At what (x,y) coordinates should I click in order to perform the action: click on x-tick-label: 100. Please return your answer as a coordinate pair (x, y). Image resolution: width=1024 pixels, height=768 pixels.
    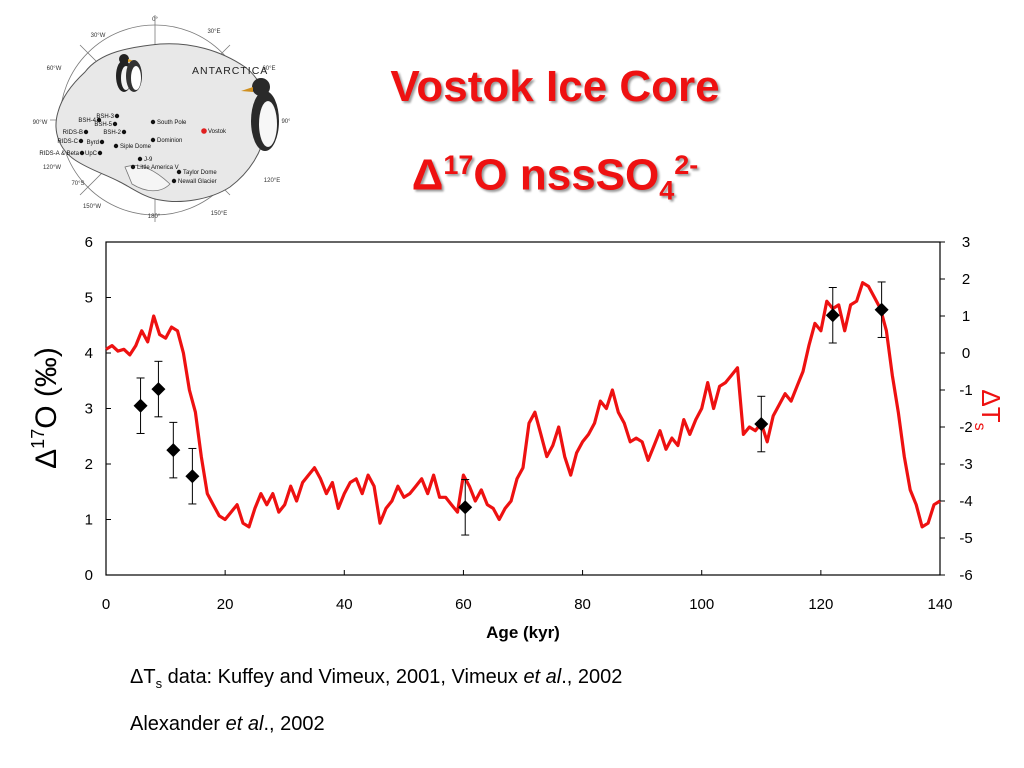
    Looking at the image, I should click on (701, 604).